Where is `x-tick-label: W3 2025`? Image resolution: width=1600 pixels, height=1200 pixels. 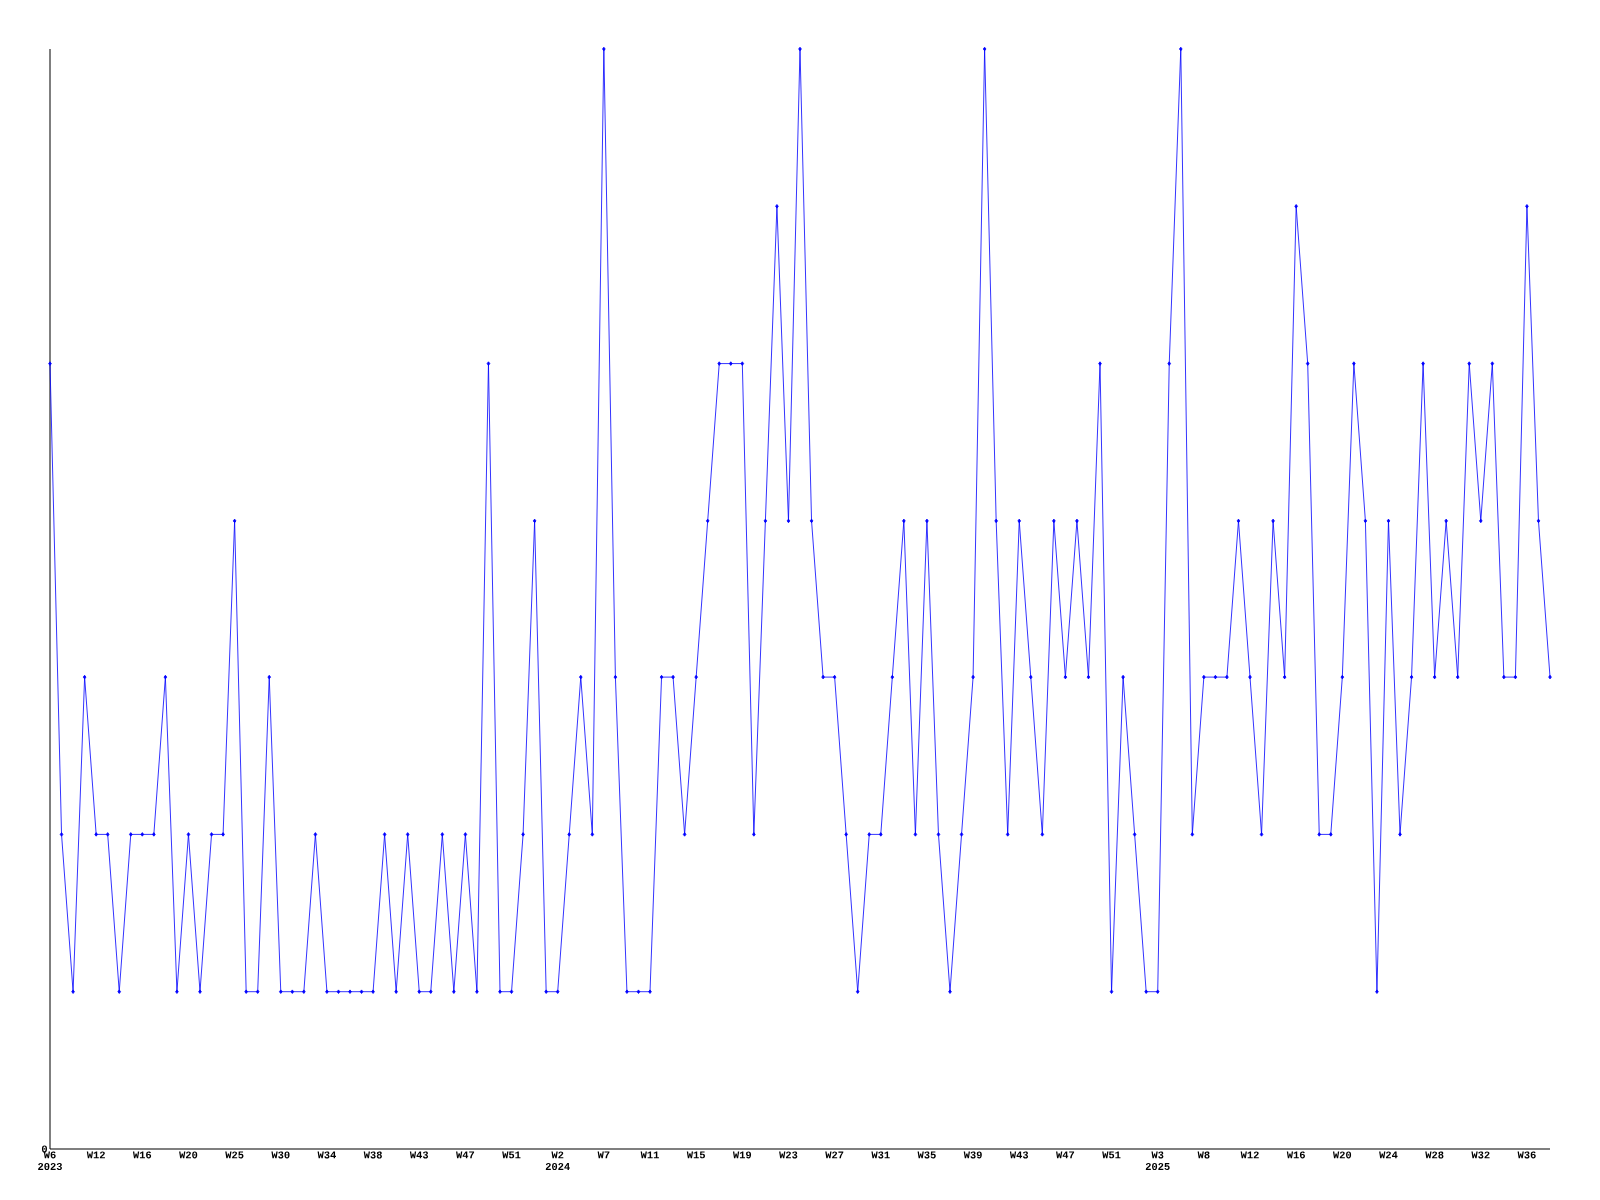 x-tick-label: W3 2025 is located at coordinates (1157, 1161).